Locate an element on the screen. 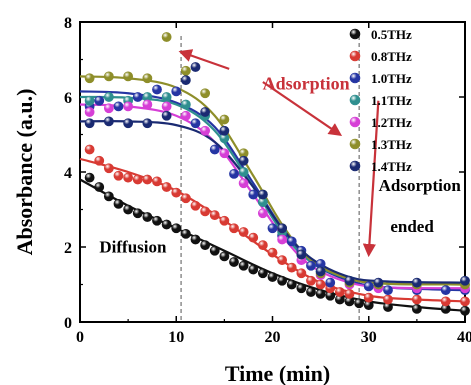 Image resolution: width=471 pixels, height=385 pixels. legend-label-1.1THz: 1.1THz is located at coordinates (391, 100).